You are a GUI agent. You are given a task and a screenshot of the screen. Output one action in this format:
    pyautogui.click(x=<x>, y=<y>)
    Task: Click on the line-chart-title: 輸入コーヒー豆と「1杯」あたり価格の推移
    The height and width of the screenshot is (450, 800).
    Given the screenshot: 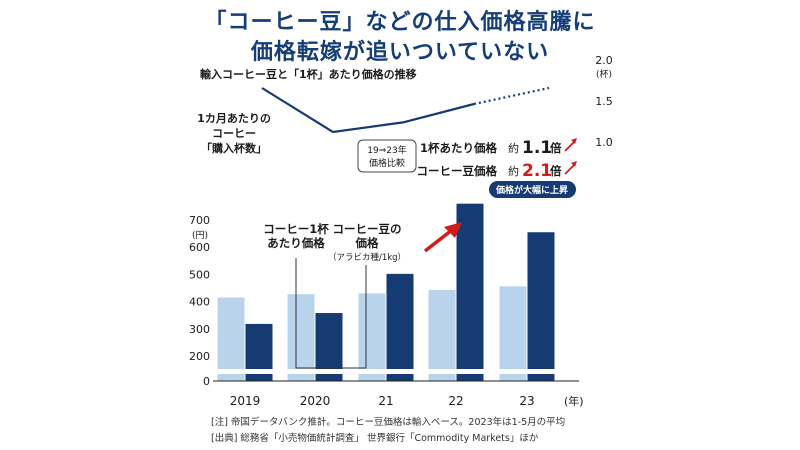 What is the action you would take?
    pyautogui.click(x=308, y=74)
    